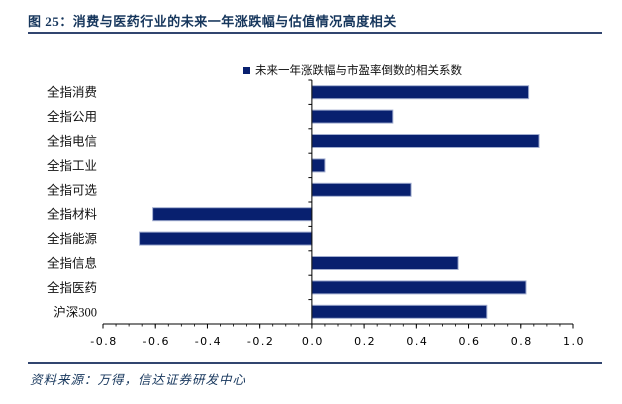  Describe the element at coordinates (246, 70) in the screenshot. I see `legend-swatch-icon` at that location.